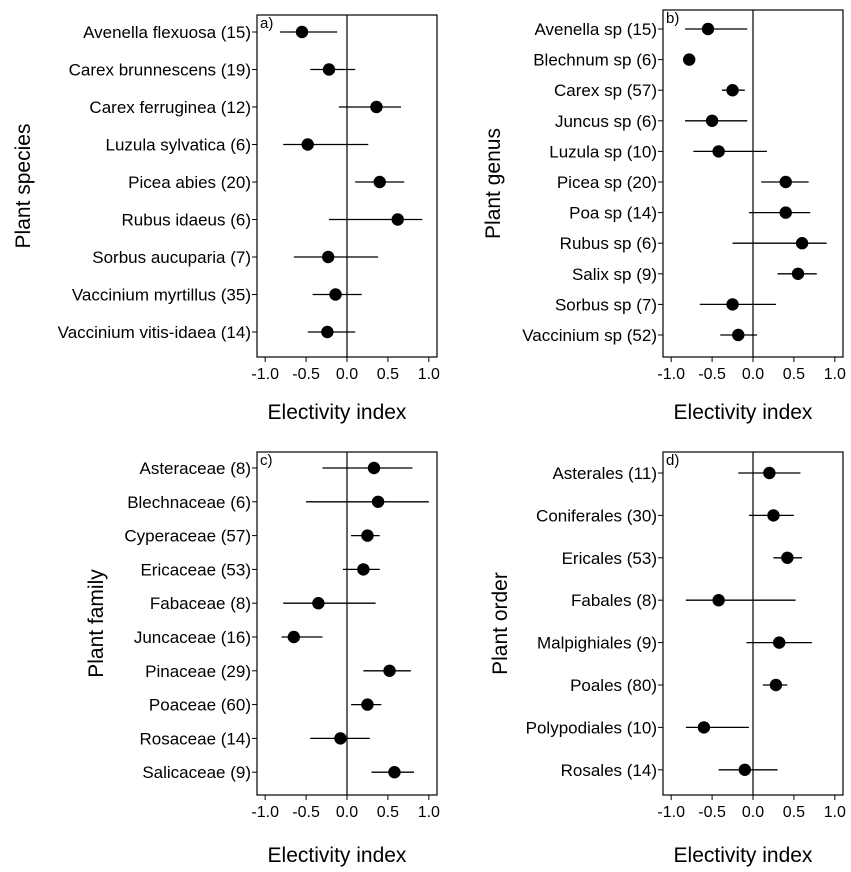 The image size is (851, 872). I want to click on category-label: Picea sp (20), so click(607, 182).